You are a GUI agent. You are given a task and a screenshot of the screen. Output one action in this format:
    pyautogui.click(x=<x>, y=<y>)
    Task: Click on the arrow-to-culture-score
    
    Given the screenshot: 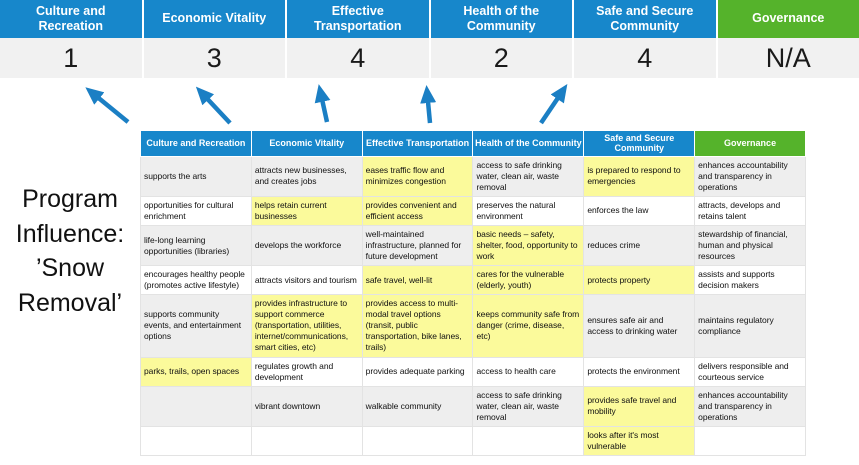 What is the action you would take?
    pyautogui.click(x=107, y=105)
    